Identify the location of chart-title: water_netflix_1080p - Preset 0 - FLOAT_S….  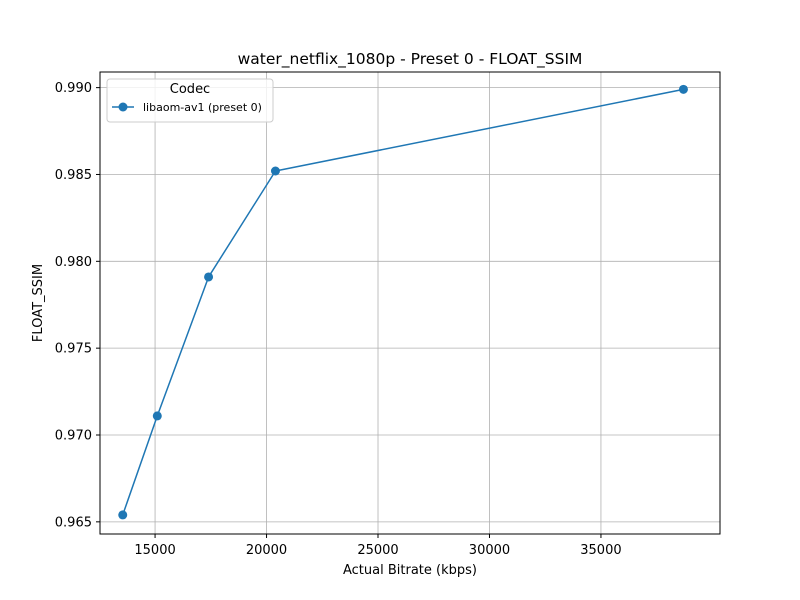
(410, 59).